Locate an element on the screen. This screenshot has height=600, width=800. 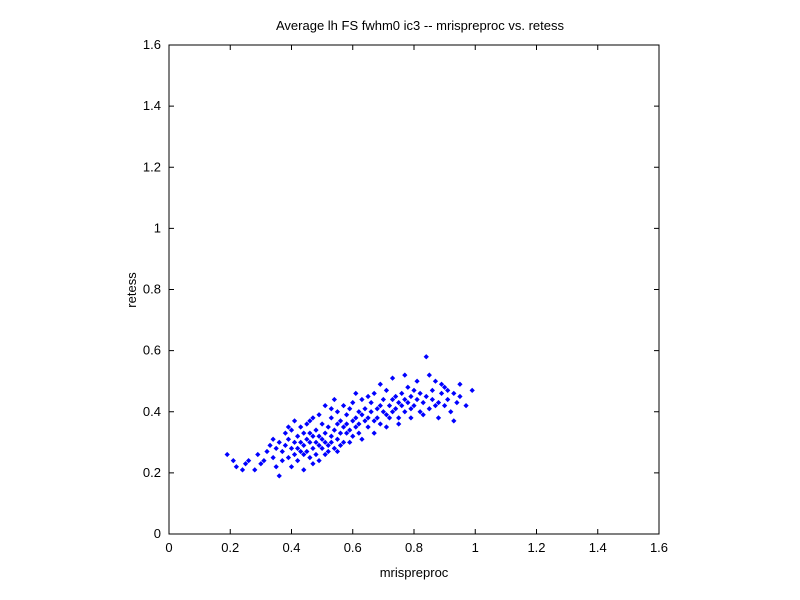
x-tick-label: 0.2 is located at coordinates (230, 547).